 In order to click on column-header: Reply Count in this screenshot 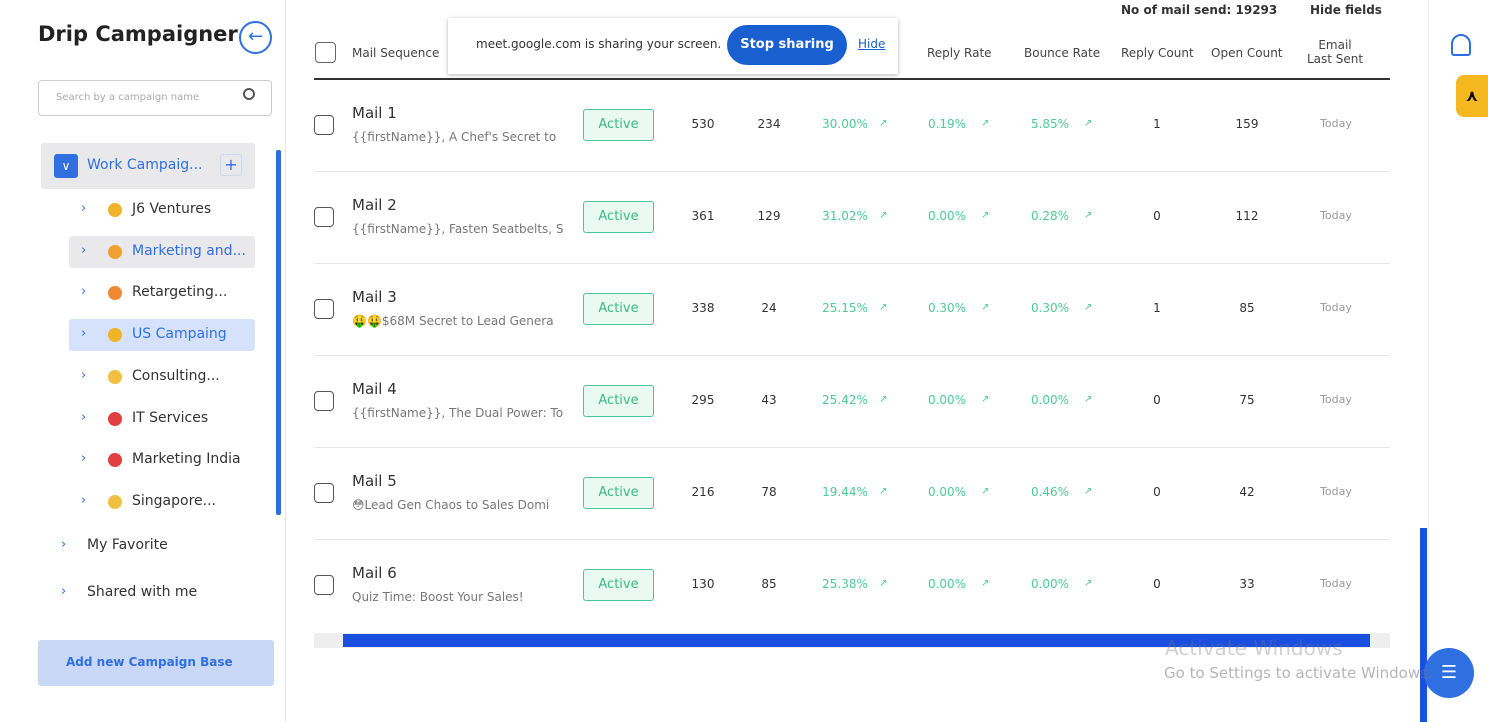, I will do `click(1157, 53)`.